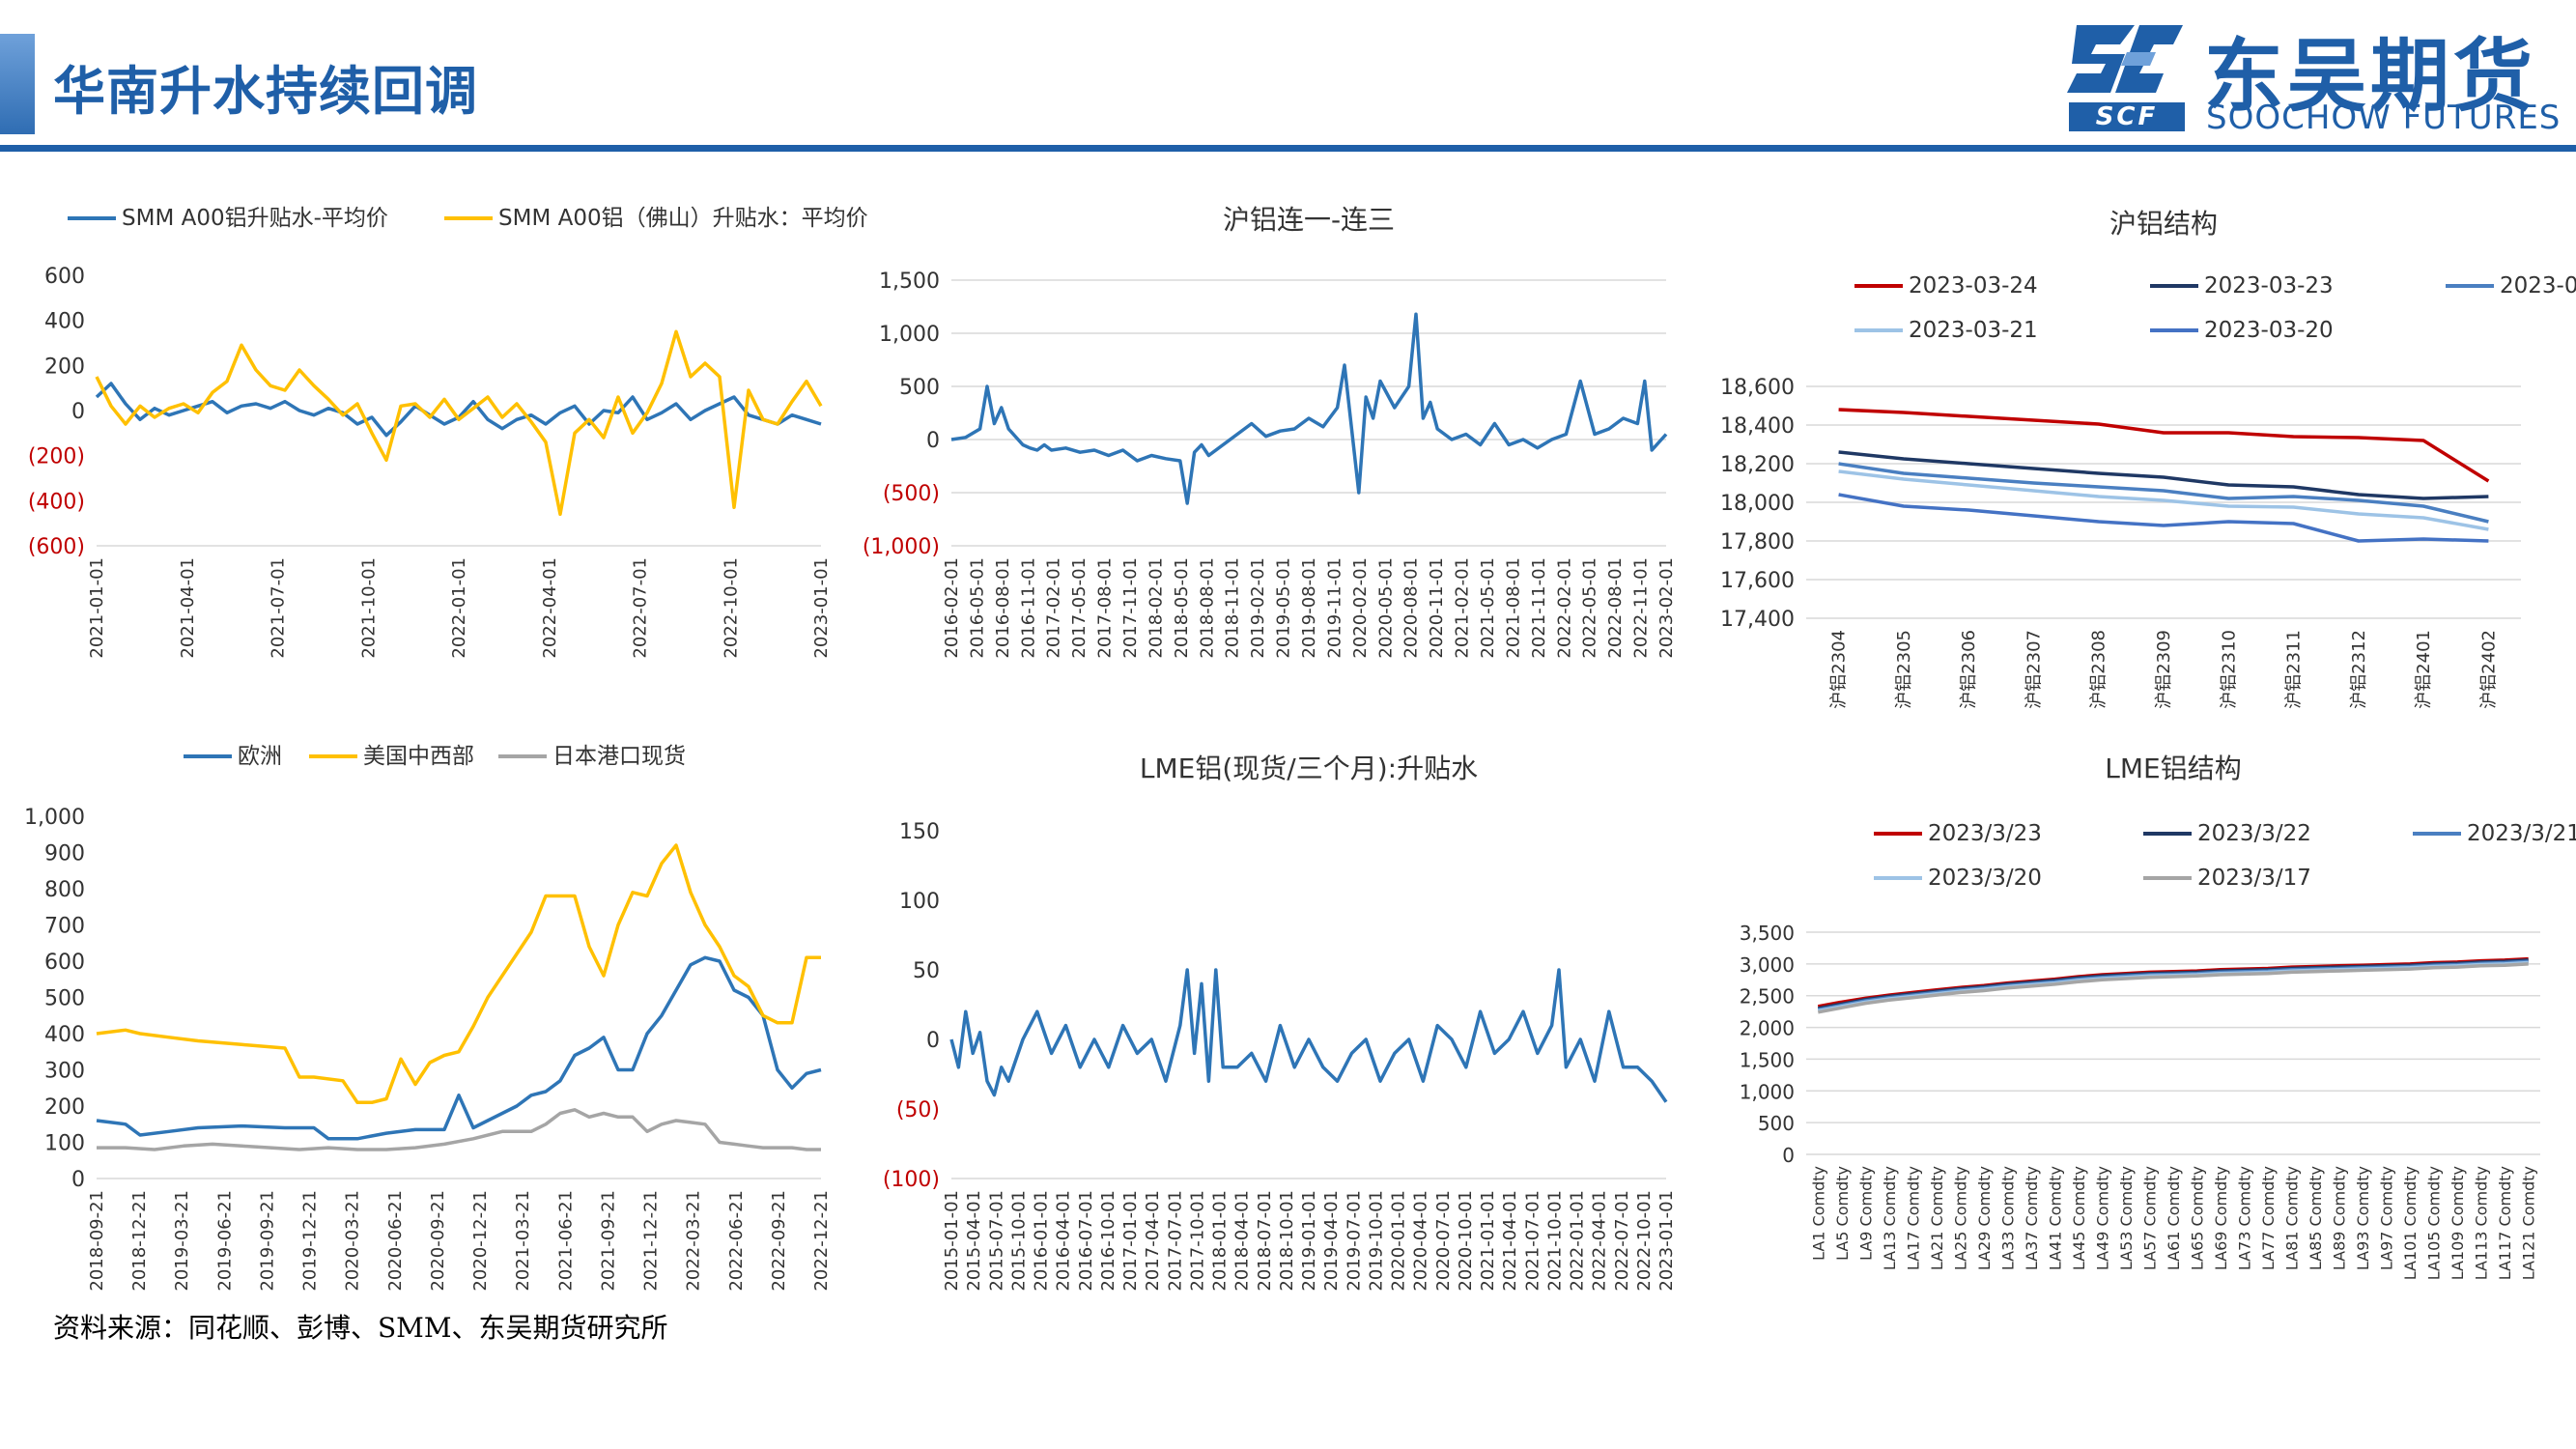 The width and height of the screenshot is (2576, 1449). What do you see at coordinates (1767, 1028) in the screenshot?
I see `y-tick-label: 2,000` at bounding box center [1767, 1028].